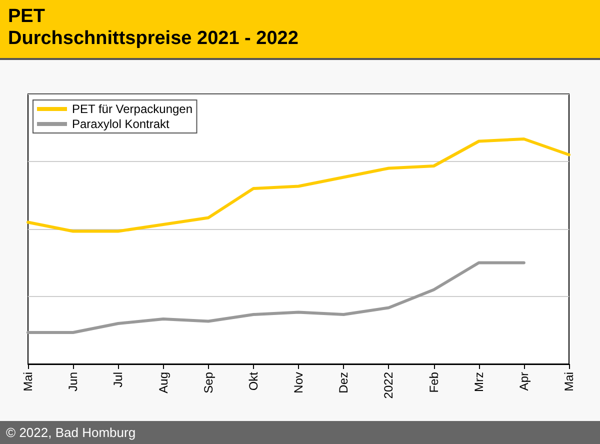 Image resolution: width=600 pixels, height=444 pixels. What do you see at coordinates (73, 382) in the screenshot?
I see `x-tick-label: Jun` at bounding box center [73, 382].